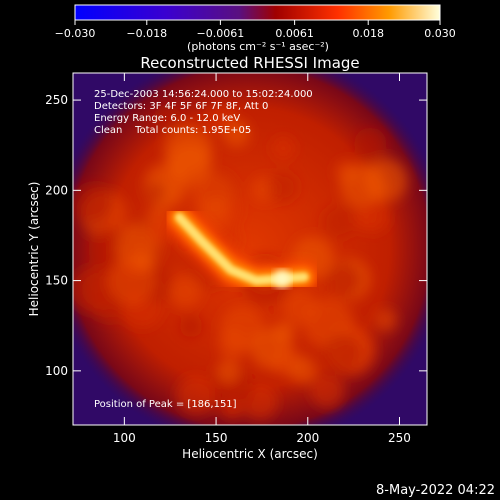  What do you see at coordinates (124, 438) in the screenshot?
I see `x-tick-label: 100` at bounding box center [124, 438].